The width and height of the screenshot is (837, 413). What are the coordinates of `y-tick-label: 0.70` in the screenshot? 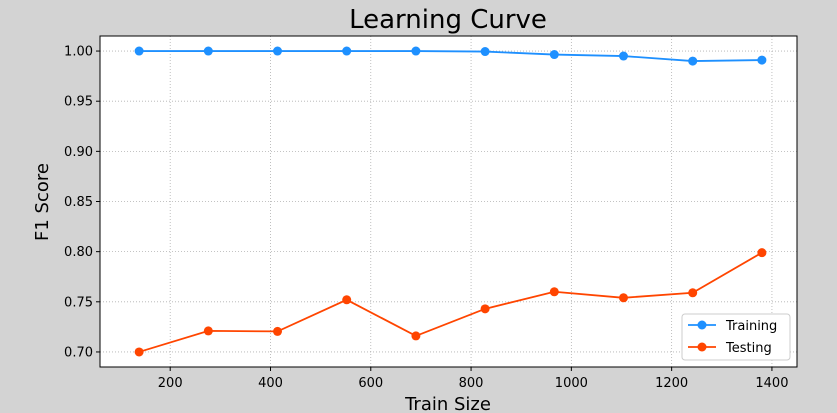 It's located at (78, 352).